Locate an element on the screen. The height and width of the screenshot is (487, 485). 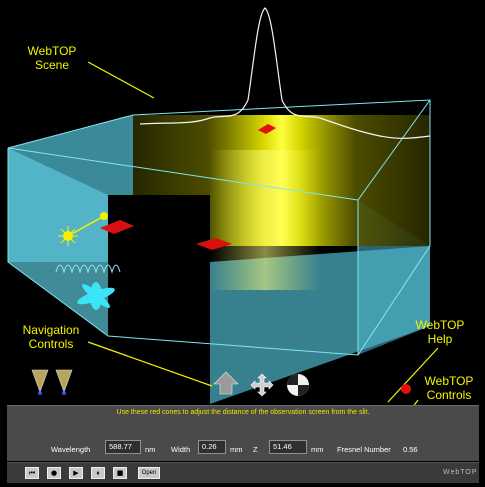
wavelength-label: Wavelength is located at coordinates (71, 449).